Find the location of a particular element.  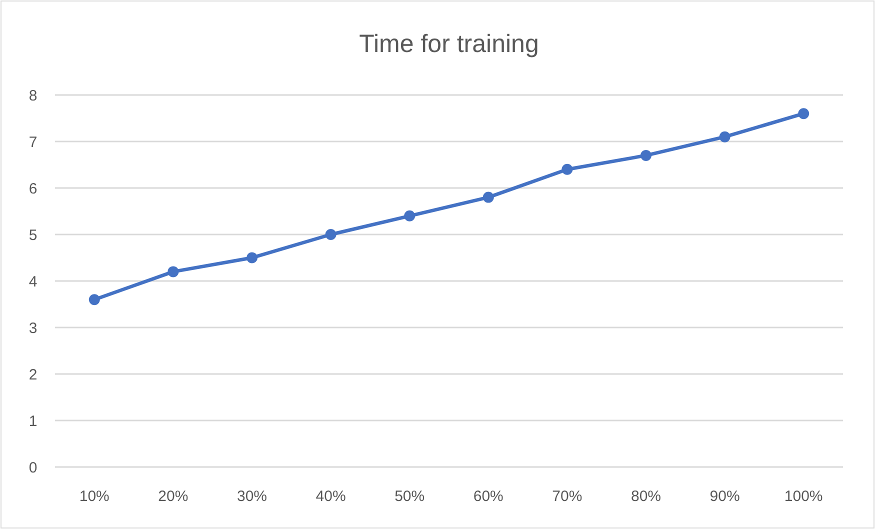

x-tick-label: 10% is located at coordinates (94, 496).